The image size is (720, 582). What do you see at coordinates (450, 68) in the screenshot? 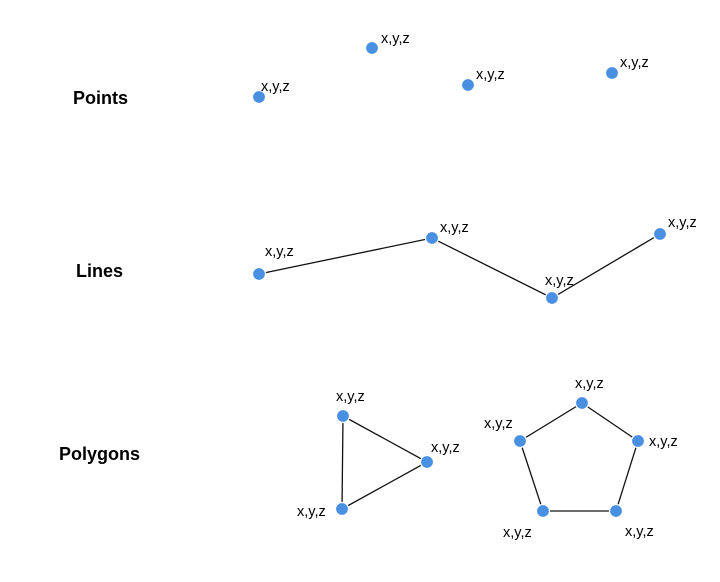
I see `points-group: x,y,z x,y,z x,y,z x,y,z` at bounding box center [450, 68].